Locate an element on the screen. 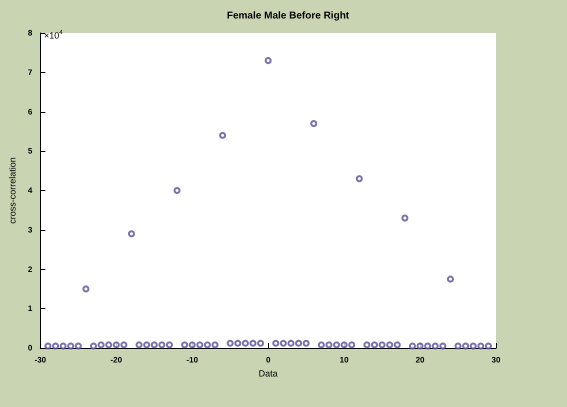  y-tick-label: 6 is located at coordinates (30, 111).